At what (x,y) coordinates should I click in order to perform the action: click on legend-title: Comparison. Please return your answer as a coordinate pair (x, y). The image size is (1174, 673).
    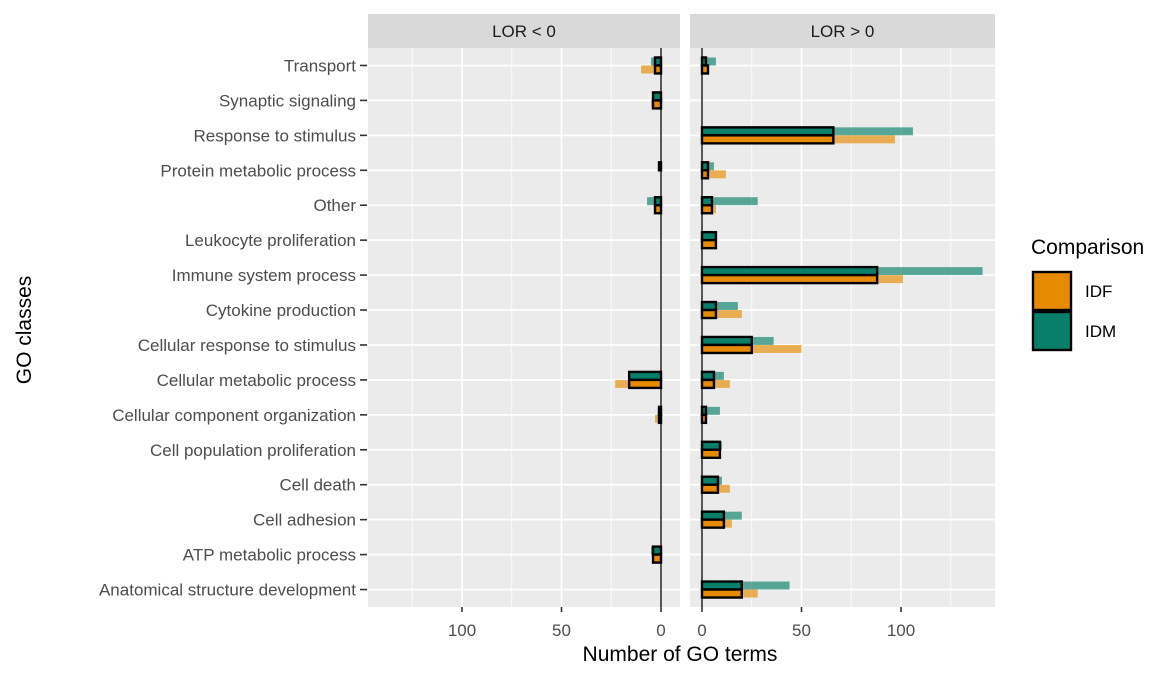
    Looking at the image, I should click on (1087, 247).